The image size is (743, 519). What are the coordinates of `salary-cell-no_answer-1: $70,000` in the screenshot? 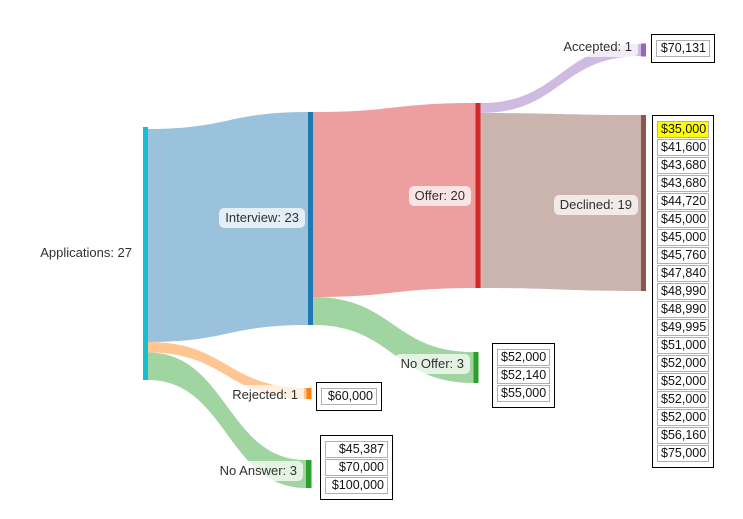 It's located at (356, 467).